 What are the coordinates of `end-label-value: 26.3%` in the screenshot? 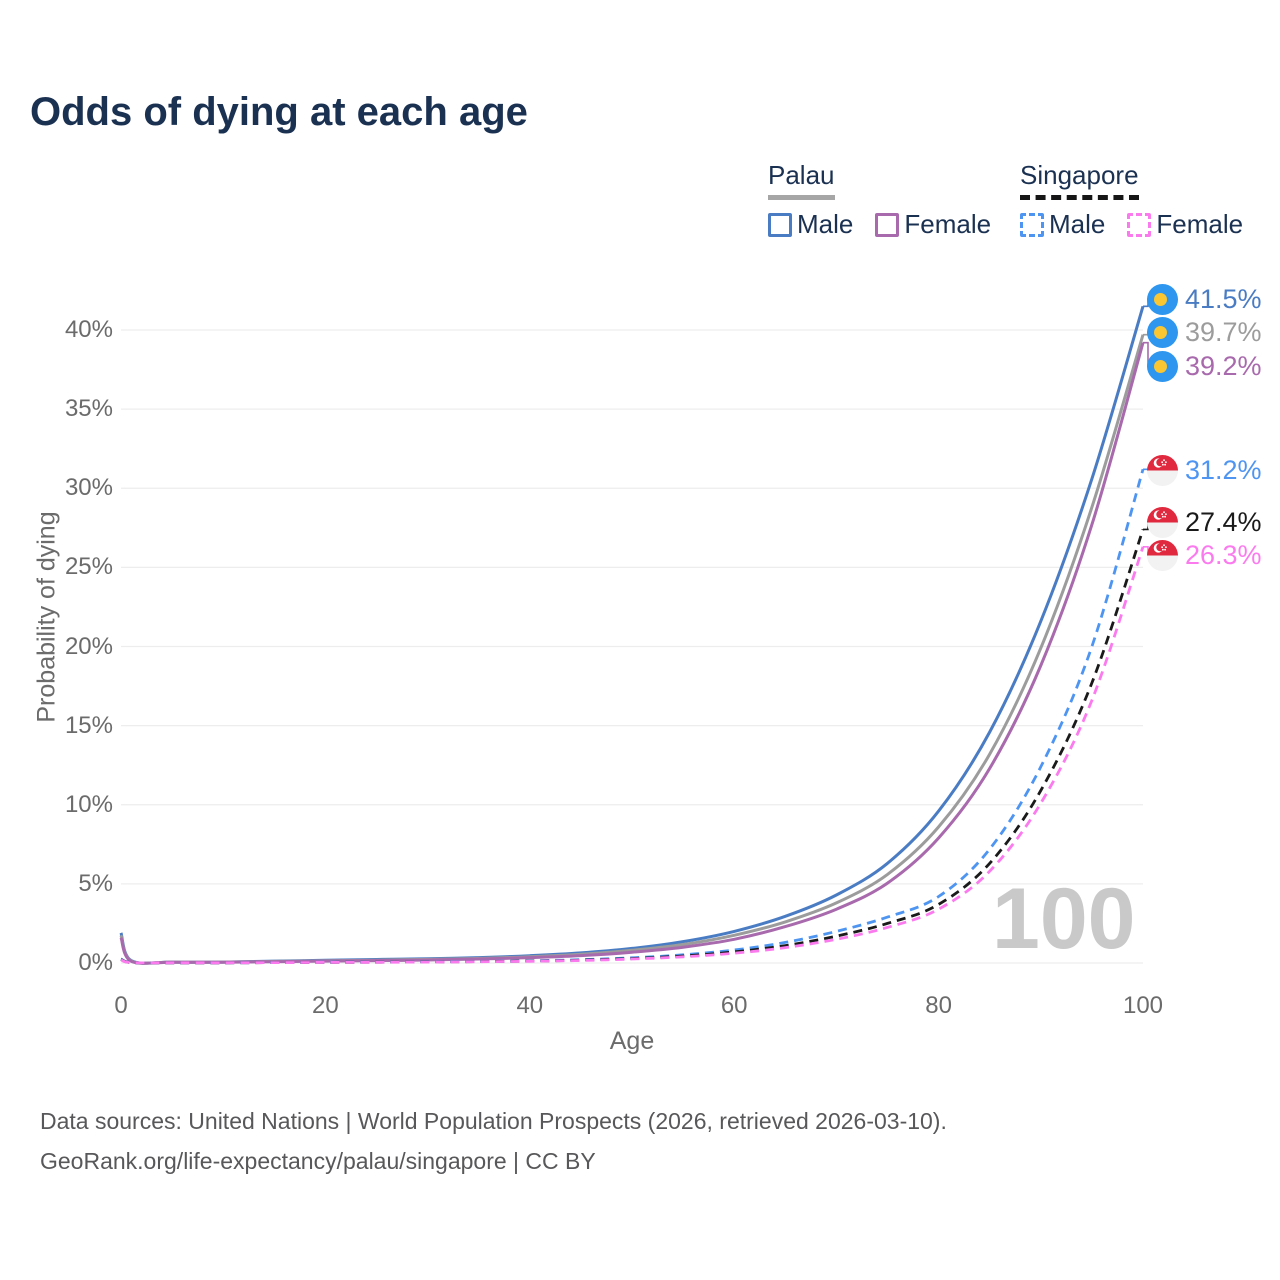 It's located at (1223, 554).